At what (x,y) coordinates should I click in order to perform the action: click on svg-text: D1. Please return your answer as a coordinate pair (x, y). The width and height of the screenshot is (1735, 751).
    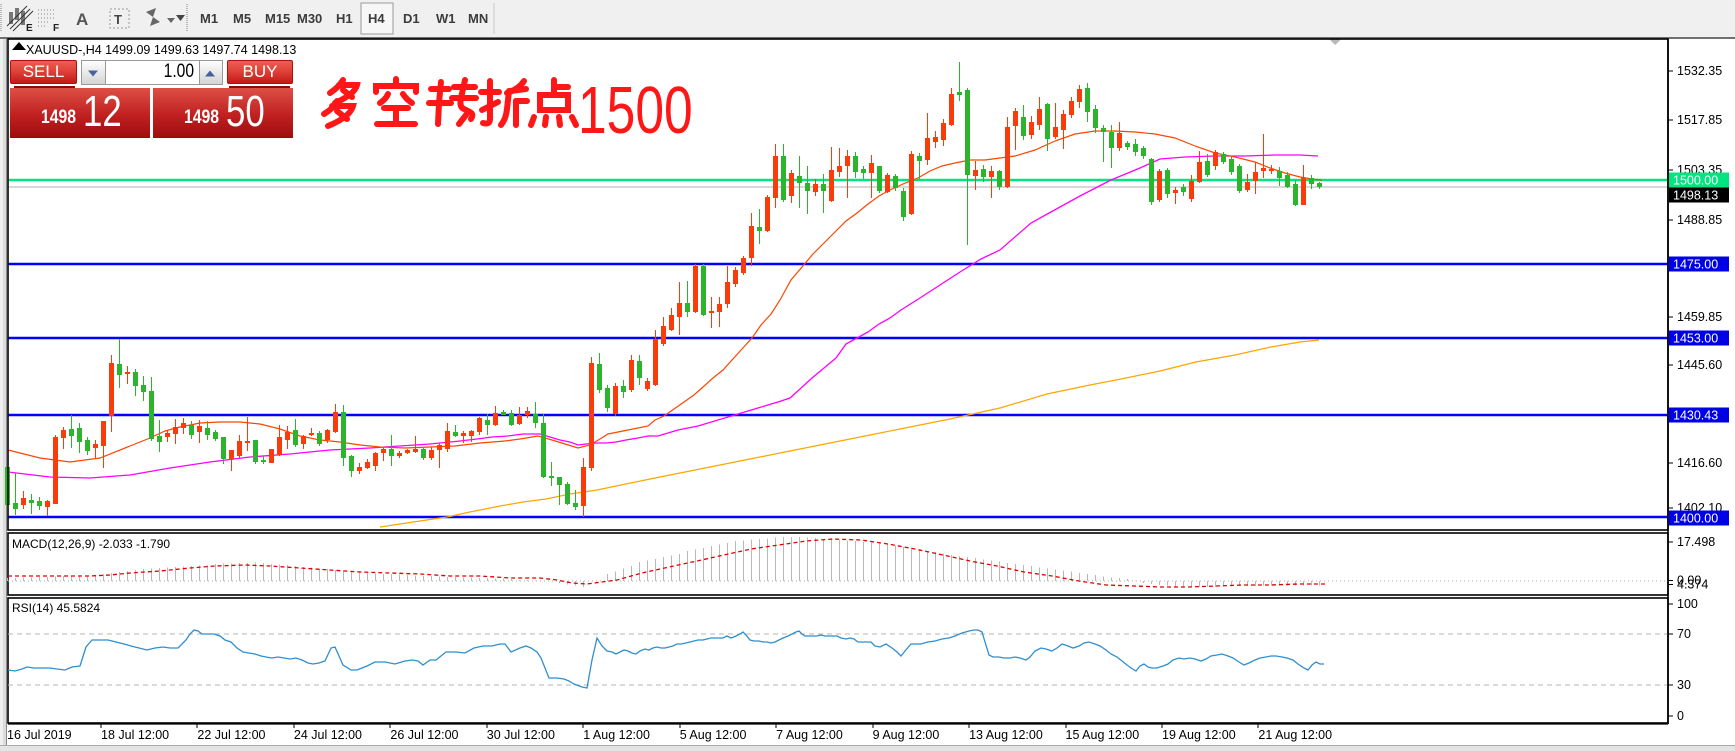
    Looking at the image, I should click on (411, 18).